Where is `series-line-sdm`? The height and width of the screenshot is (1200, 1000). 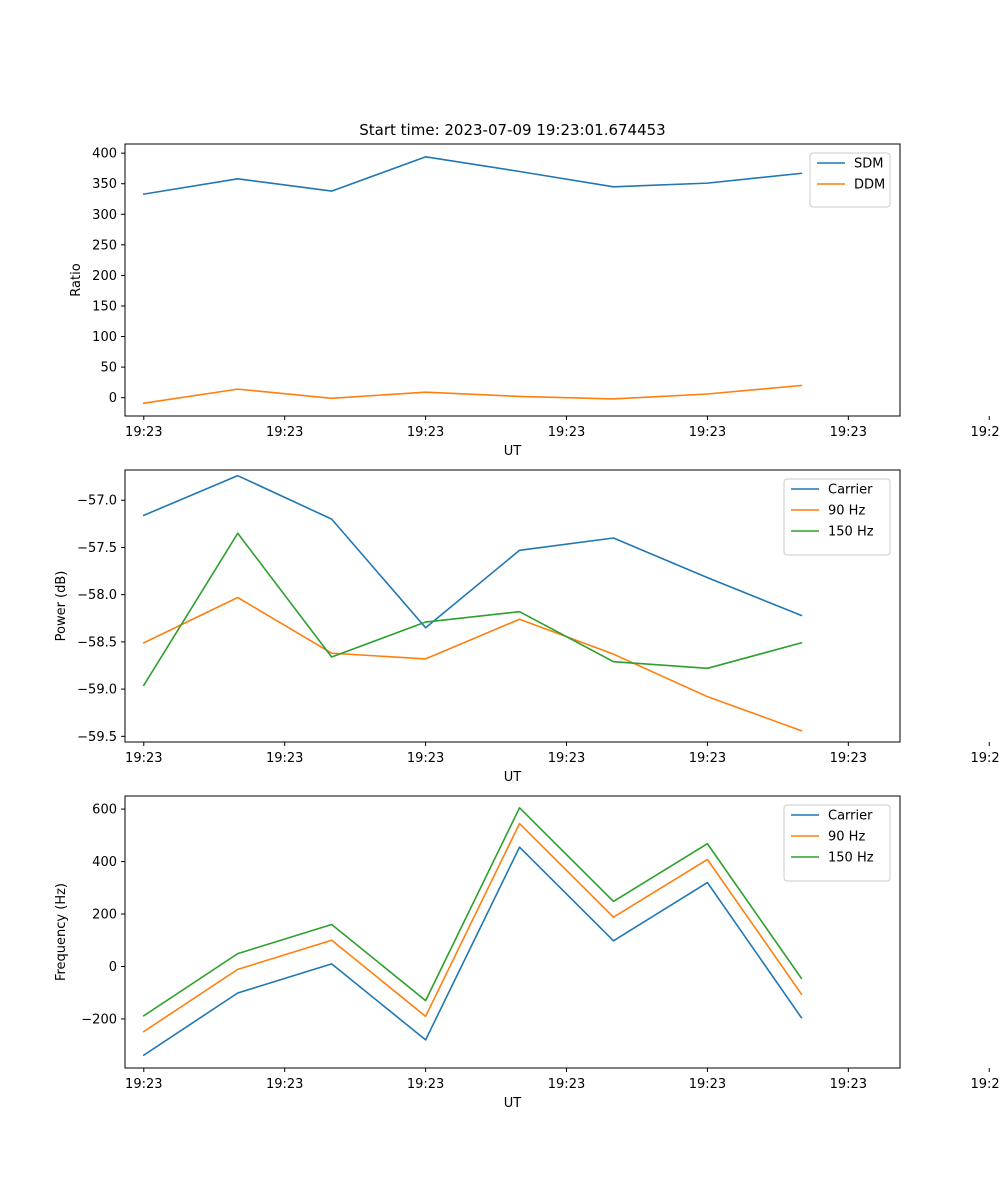 series-line-sdm is located at coordinates (472, 176).